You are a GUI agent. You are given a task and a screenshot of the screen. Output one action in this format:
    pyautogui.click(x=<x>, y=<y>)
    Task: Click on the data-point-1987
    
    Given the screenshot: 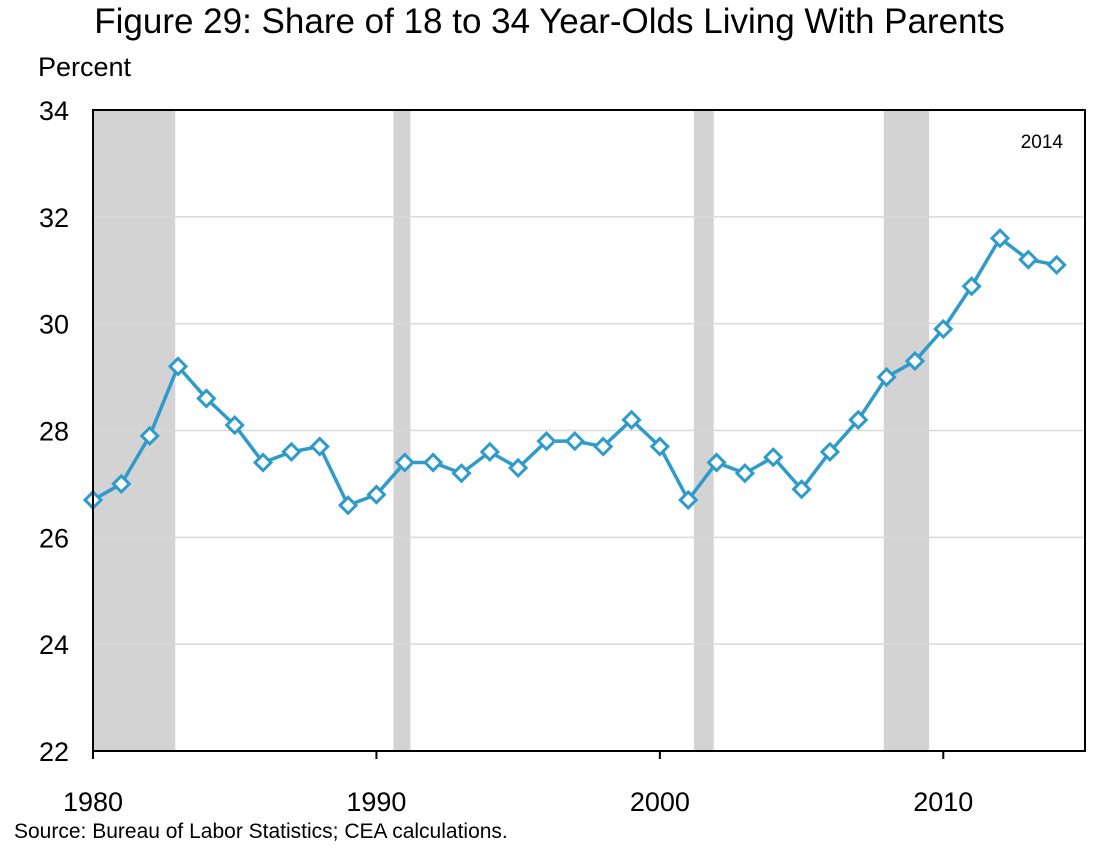 What is the action you would take?
    pyautogui.click(x=291, y=451)
    